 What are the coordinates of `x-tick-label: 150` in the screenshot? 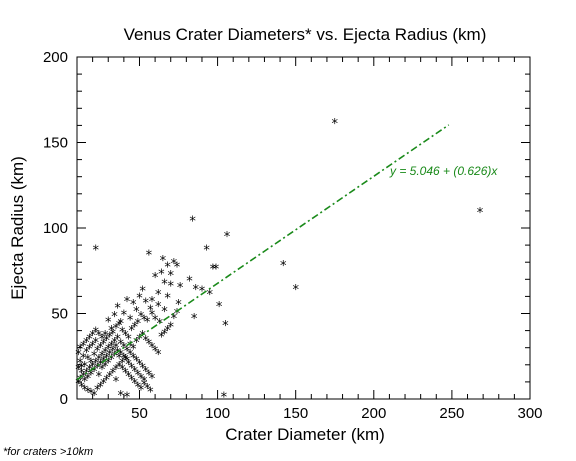 It's located at (295, 413).